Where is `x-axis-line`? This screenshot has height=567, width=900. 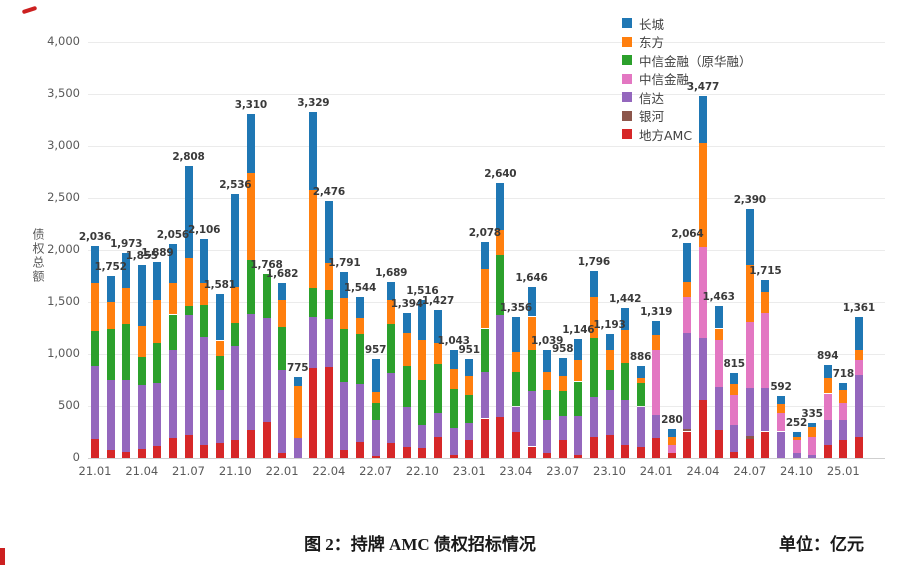 x-axis-line is located at coordinates (486, 458).